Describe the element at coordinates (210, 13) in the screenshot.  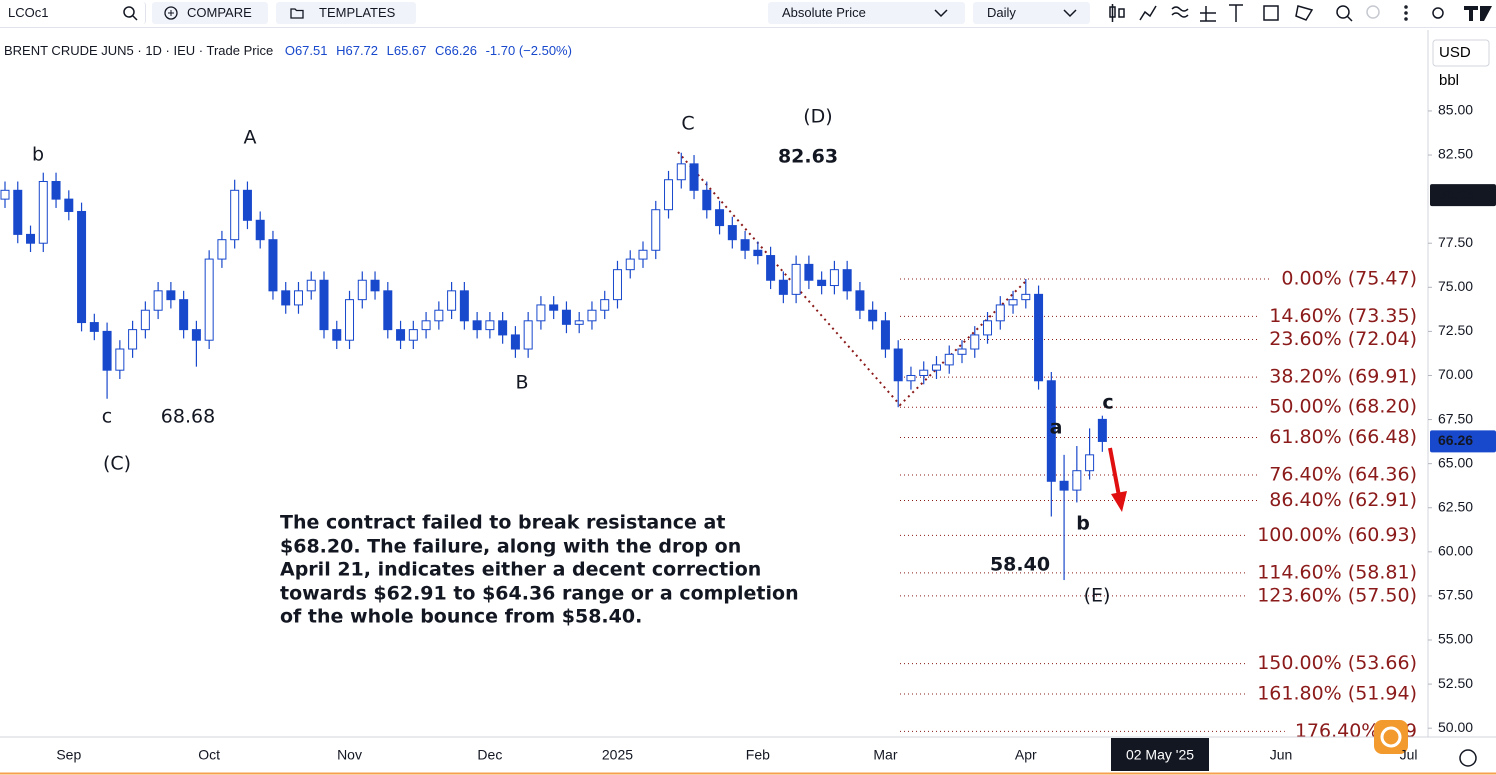
I see `compare-button: COMPARE` at that location.